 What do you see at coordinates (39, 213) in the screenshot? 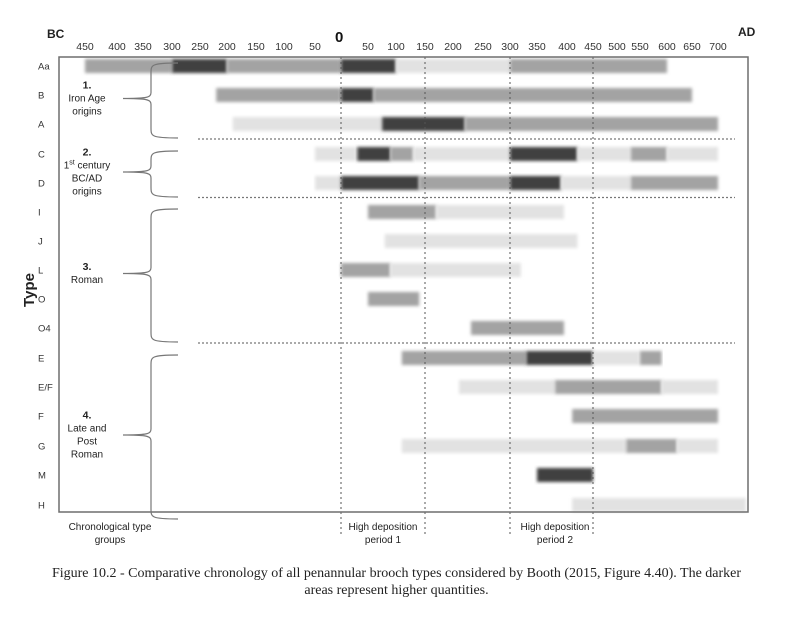
I see `row-label: I` at bounding box center [39, 213].